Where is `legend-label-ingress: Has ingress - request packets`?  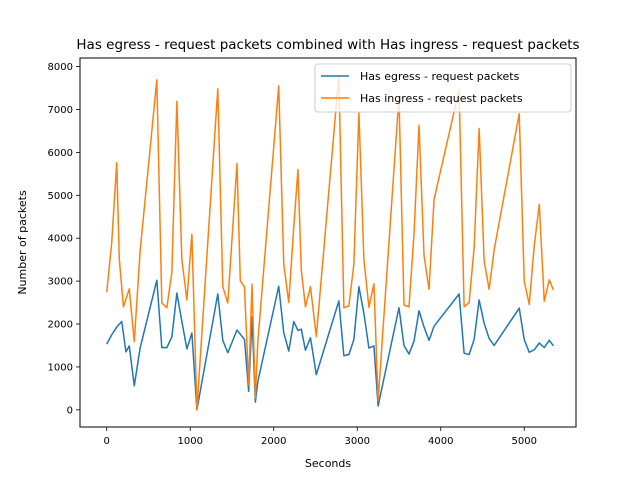 legend-label-ingress: Has ingress - request packets is located at coordinates (441, 98).